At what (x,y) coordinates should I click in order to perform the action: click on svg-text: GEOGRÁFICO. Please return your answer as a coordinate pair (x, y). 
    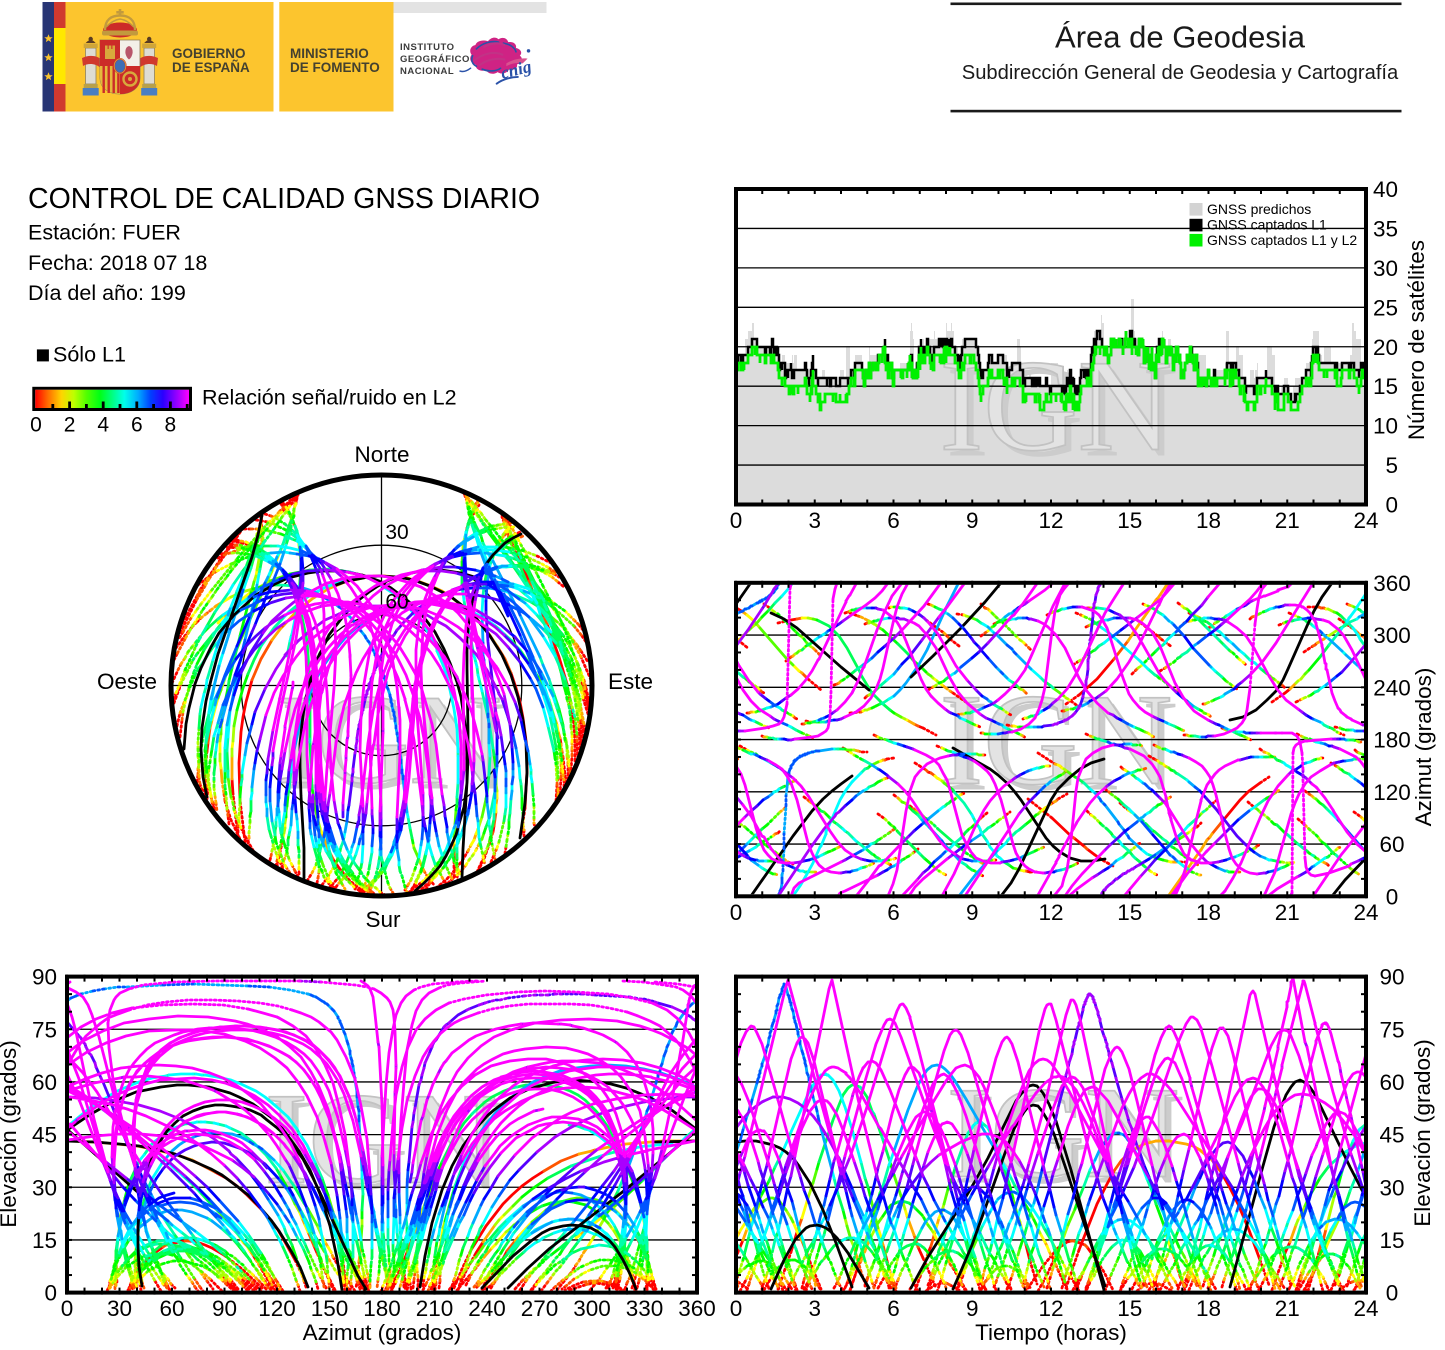
    Looking at the image, I should click on (435, 59).